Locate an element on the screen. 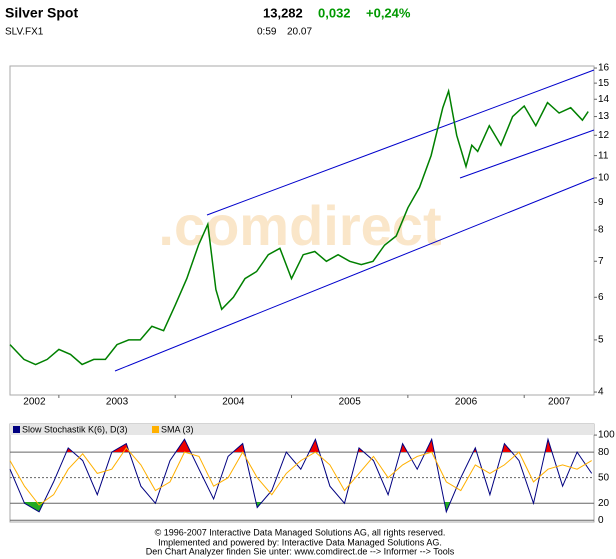  change: 0,032 is located at coordinates (334, 12).